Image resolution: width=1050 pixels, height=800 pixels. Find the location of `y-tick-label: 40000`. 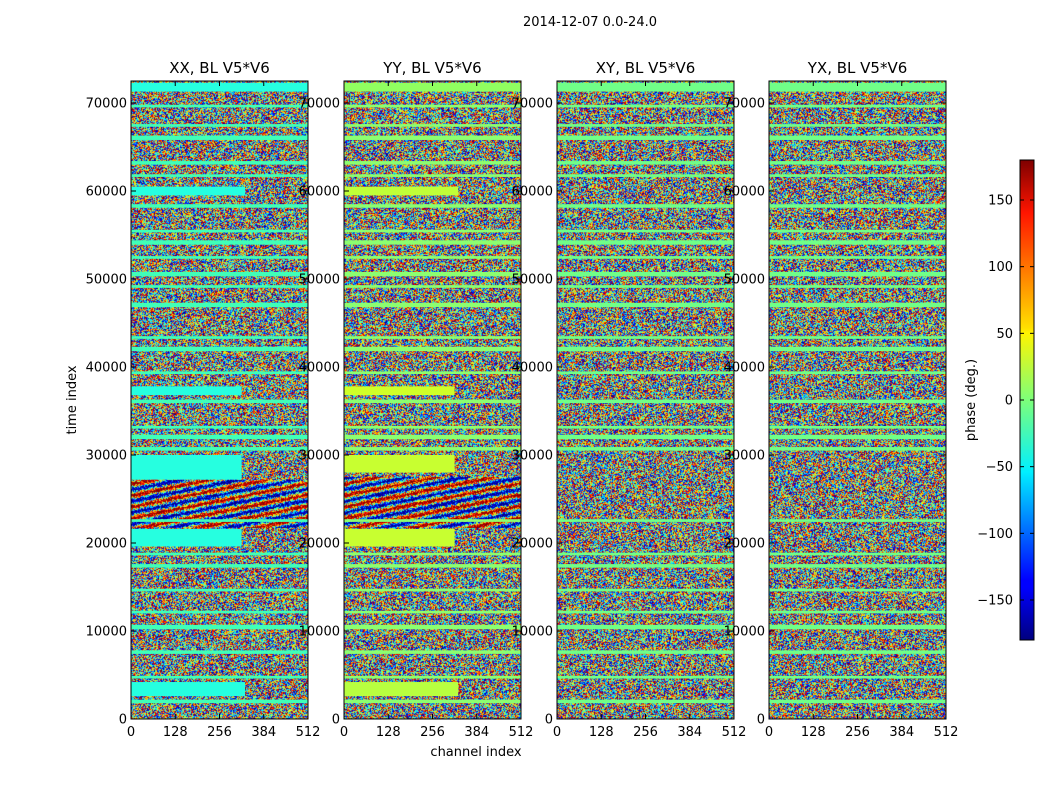

y-tick-label: 40000 is located at coordinates (744, 368).